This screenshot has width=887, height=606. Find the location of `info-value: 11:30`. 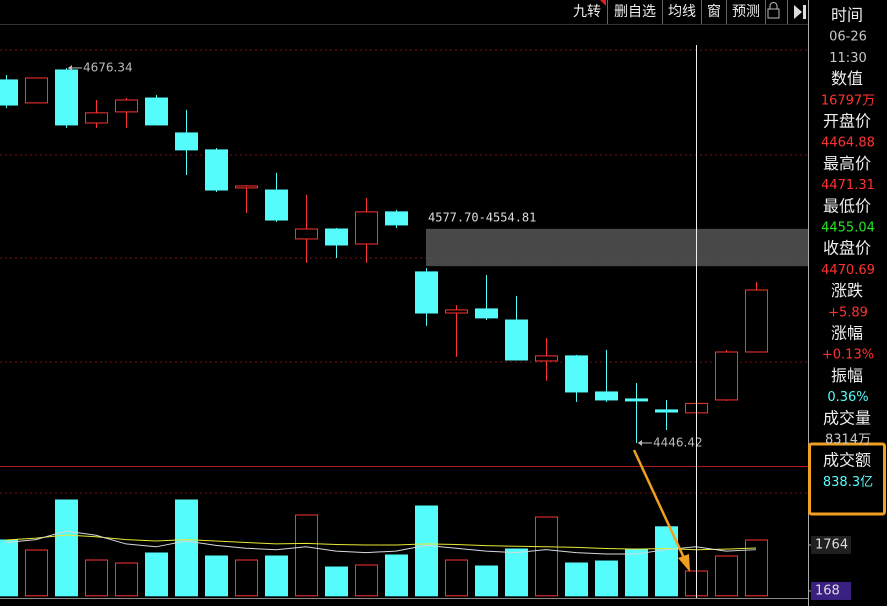

info-value: 11:30 is located at coordinates (847, 58).